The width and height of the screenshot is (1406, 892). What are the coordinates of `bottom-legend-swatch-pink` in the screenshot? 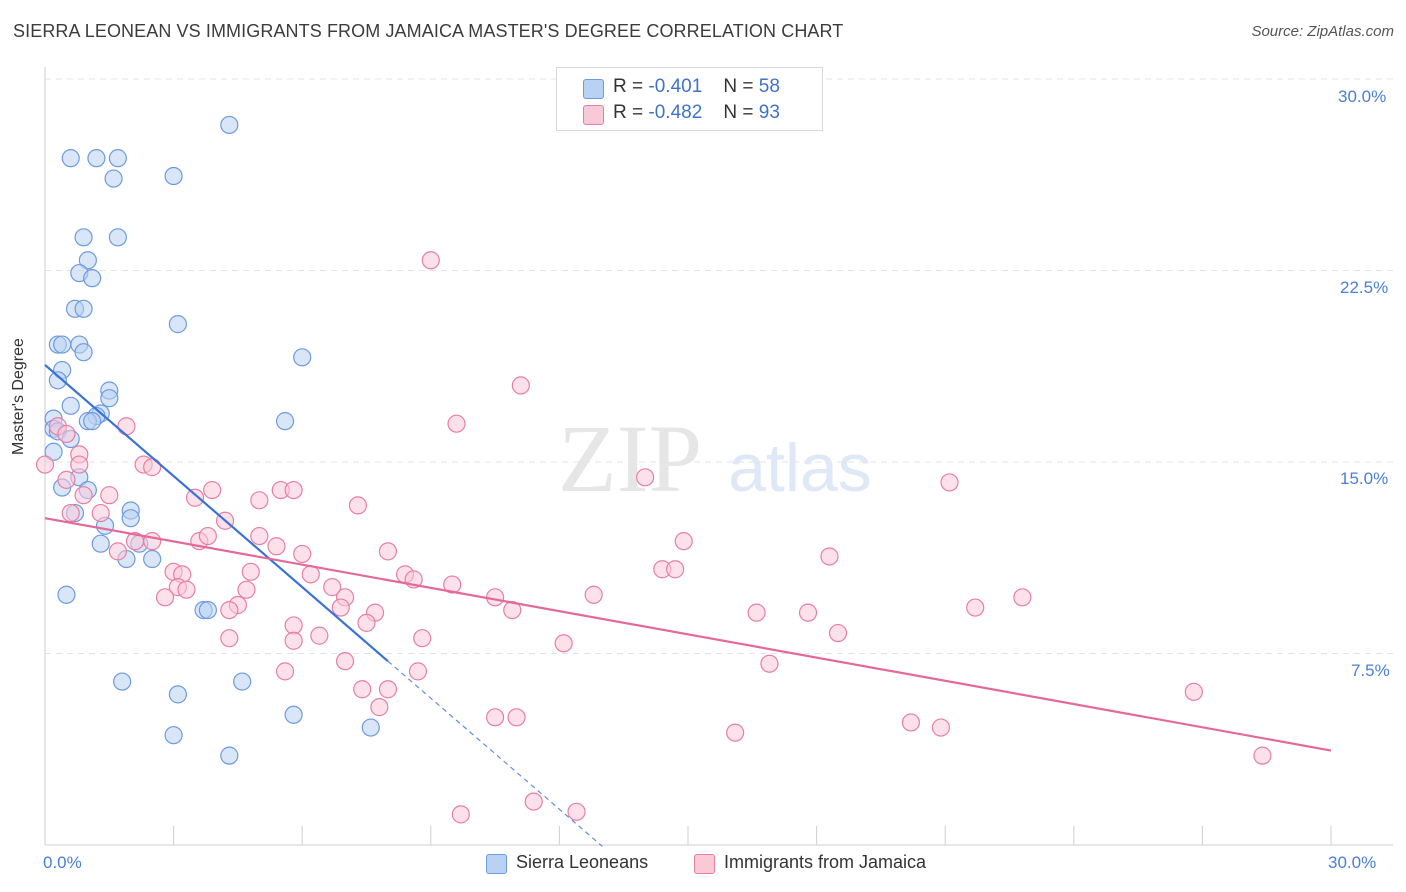 It's located at (704, 864).